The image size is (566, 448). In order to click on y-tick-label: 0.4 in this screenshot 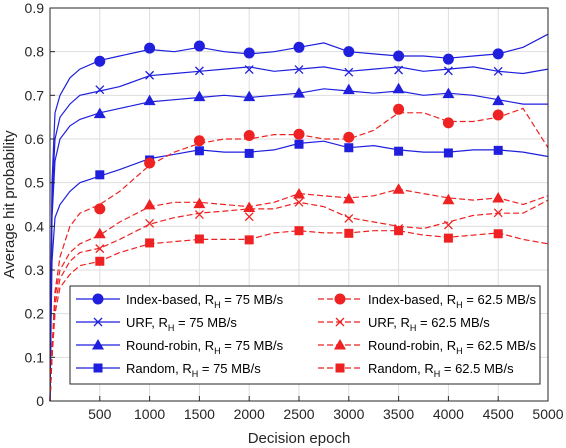, I will do `click(35, 226)`.